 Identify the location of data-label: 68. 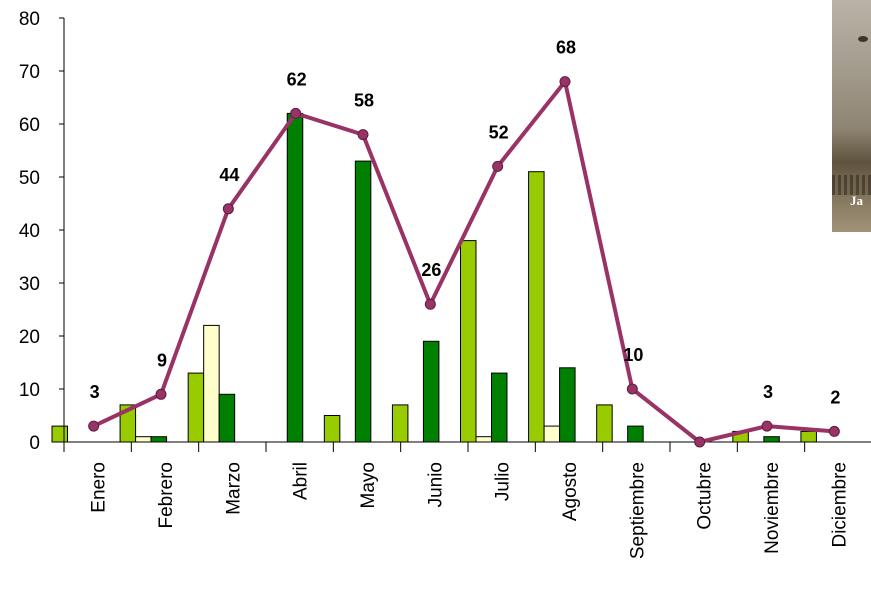
(566, 48).